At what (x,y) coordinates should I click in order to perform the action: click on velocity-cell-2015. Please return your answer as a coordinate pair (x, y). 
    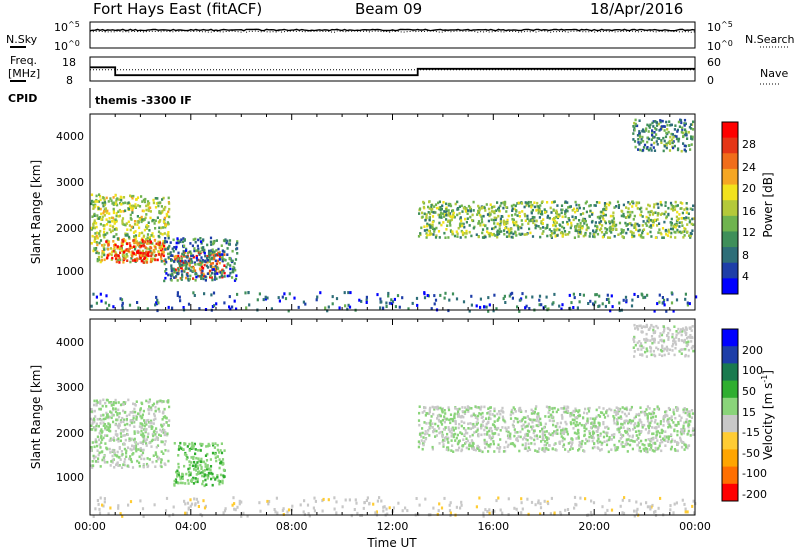
    Looking at the image, I should click on (639, 326).